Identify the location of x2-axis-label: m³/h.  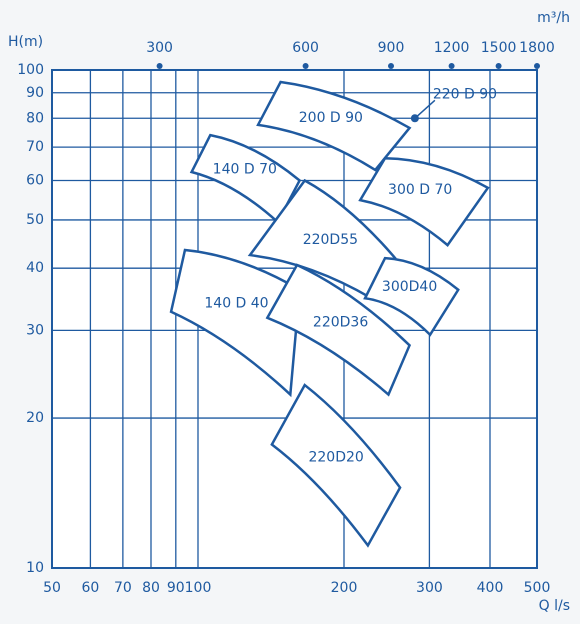
(553, 18).